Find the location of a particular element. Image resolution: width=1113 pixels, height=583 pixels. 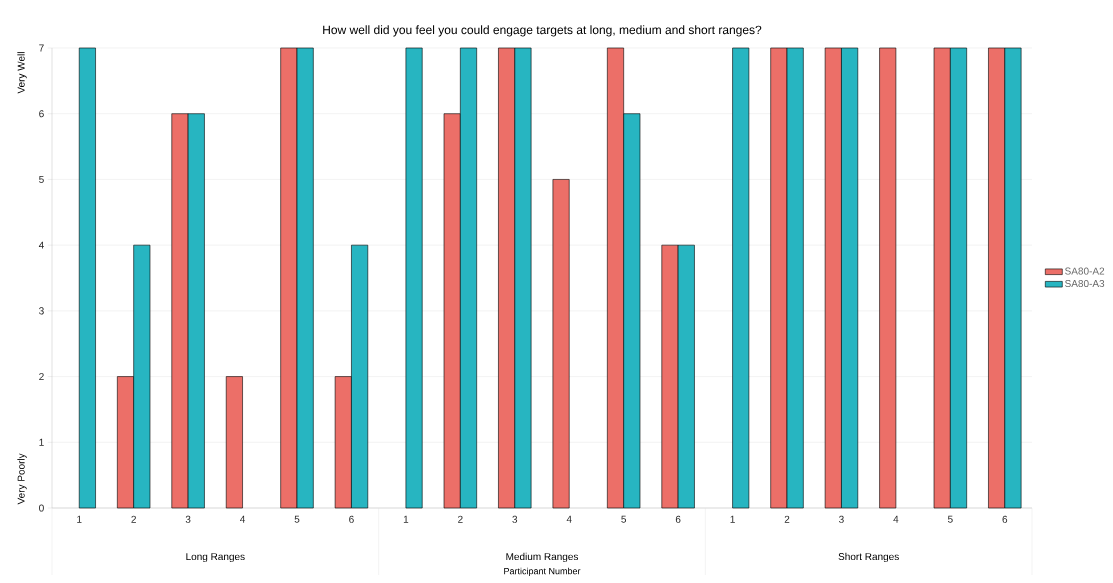

y-tick-label: 4 is located at coordinates (41, 245).